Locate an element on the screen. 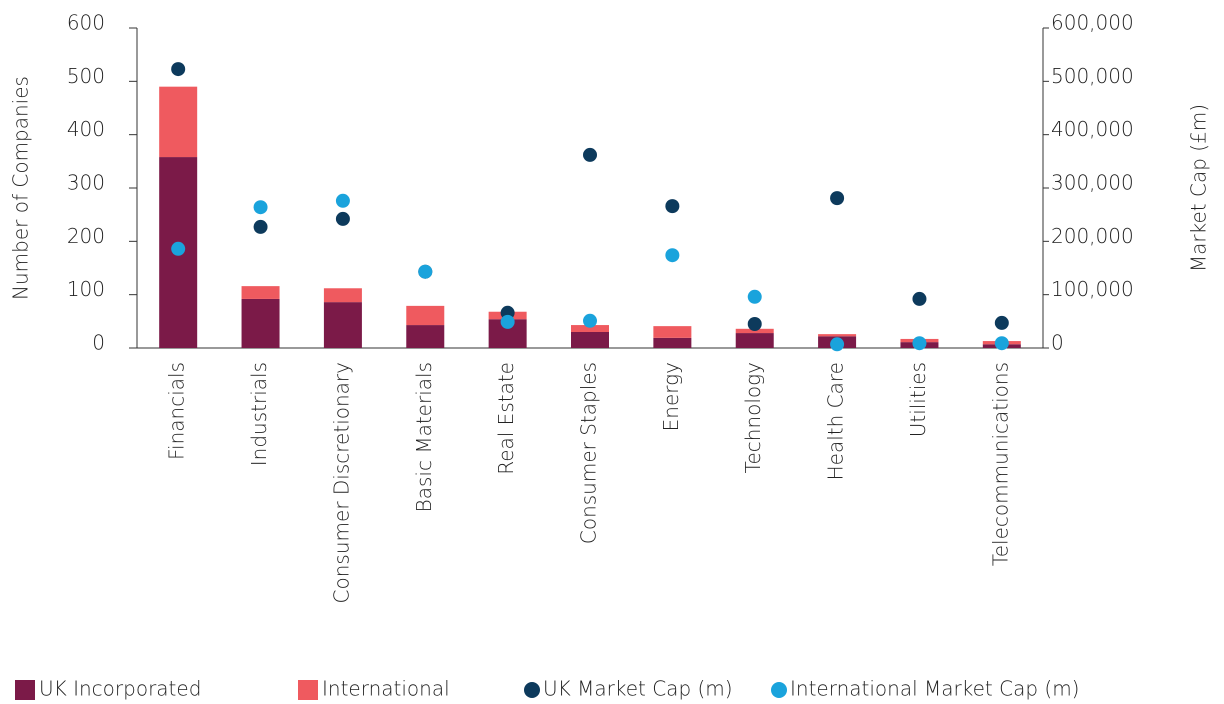 This screenshot has height=704, width=1224. x-tick-label: Health Care is located at coordinates (836, 421).